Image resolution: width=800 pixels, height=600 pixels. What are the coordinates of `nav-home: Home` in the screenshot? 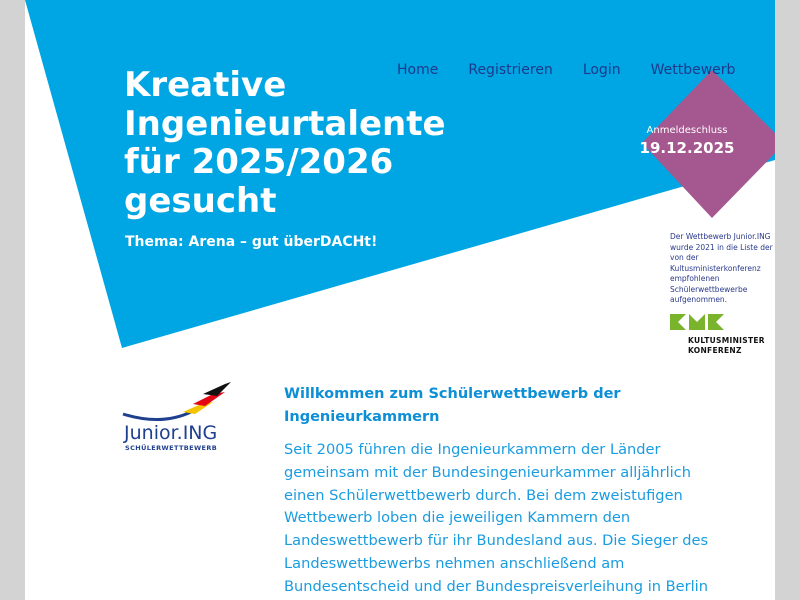 It's located at (418, 70).